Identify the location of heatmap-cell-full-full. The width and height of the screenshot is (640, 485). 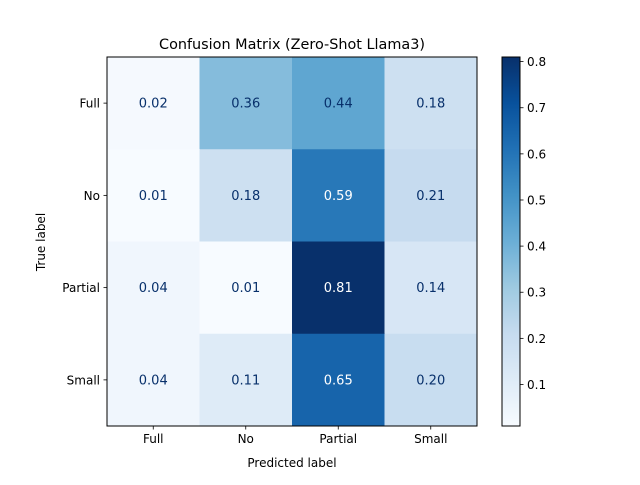
(153, 103).